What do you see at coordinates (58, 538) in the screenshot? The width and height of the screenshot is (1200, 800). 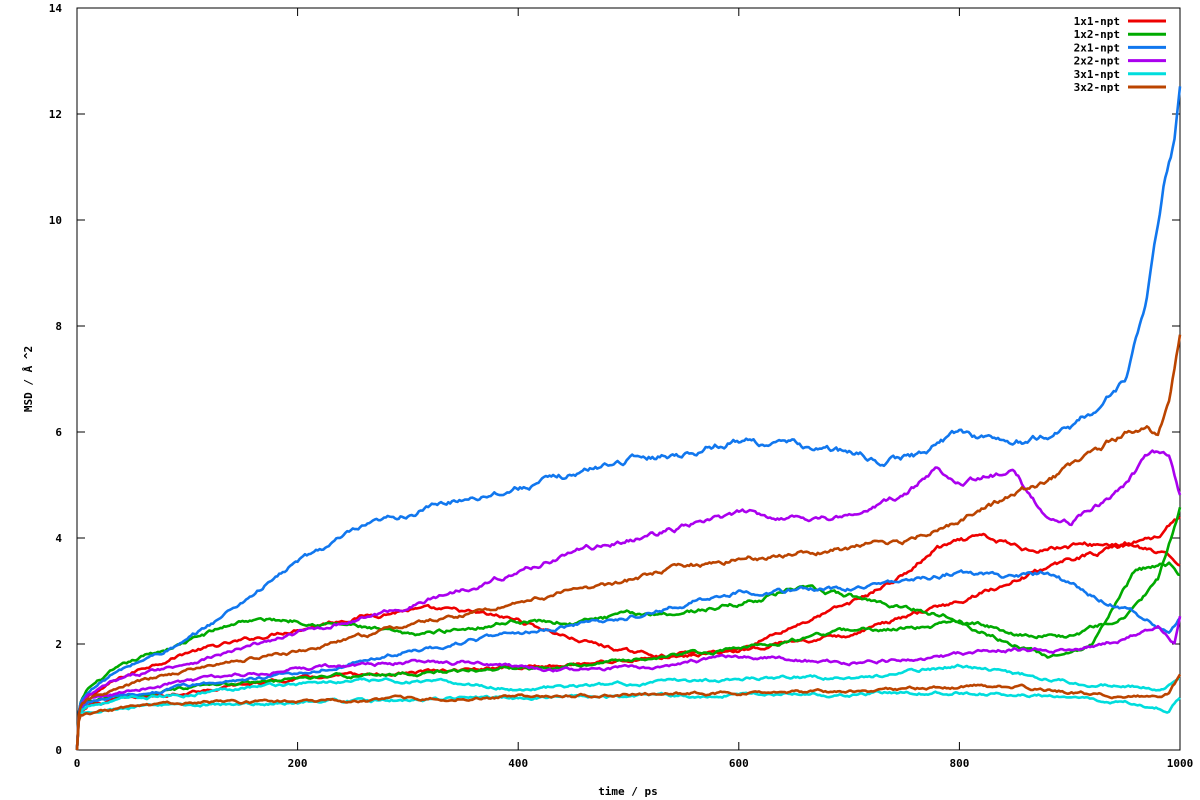 I see `y-tick-label: 4` at bounding box center [58, 538].